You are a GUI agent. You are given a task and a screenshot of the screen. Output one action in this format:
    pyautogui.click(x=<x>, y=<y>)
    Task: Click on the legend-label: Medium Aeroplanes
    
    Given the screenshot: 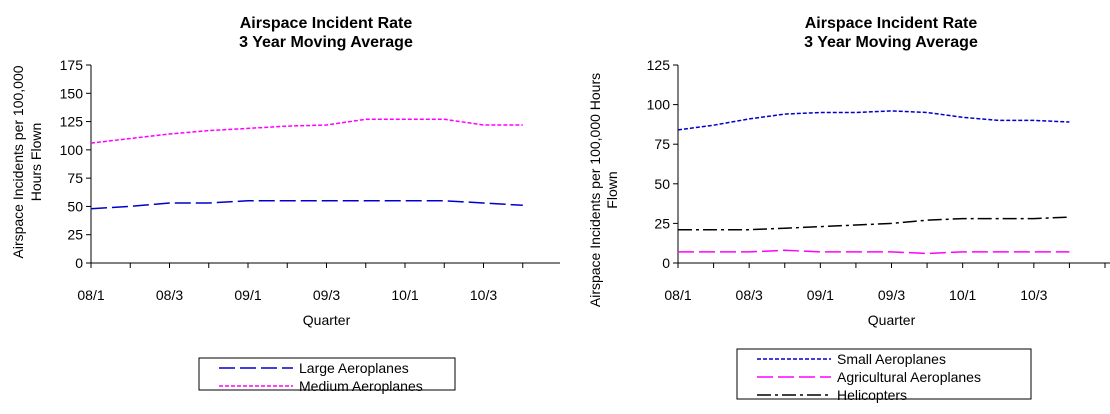 What is the action you would take?
    pyautogui.click(x=361, y=386)
    